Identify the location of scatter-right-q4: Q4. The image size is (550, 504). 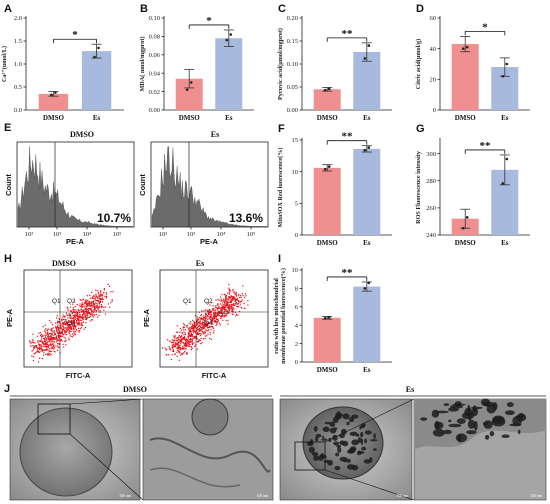
(208, 323).